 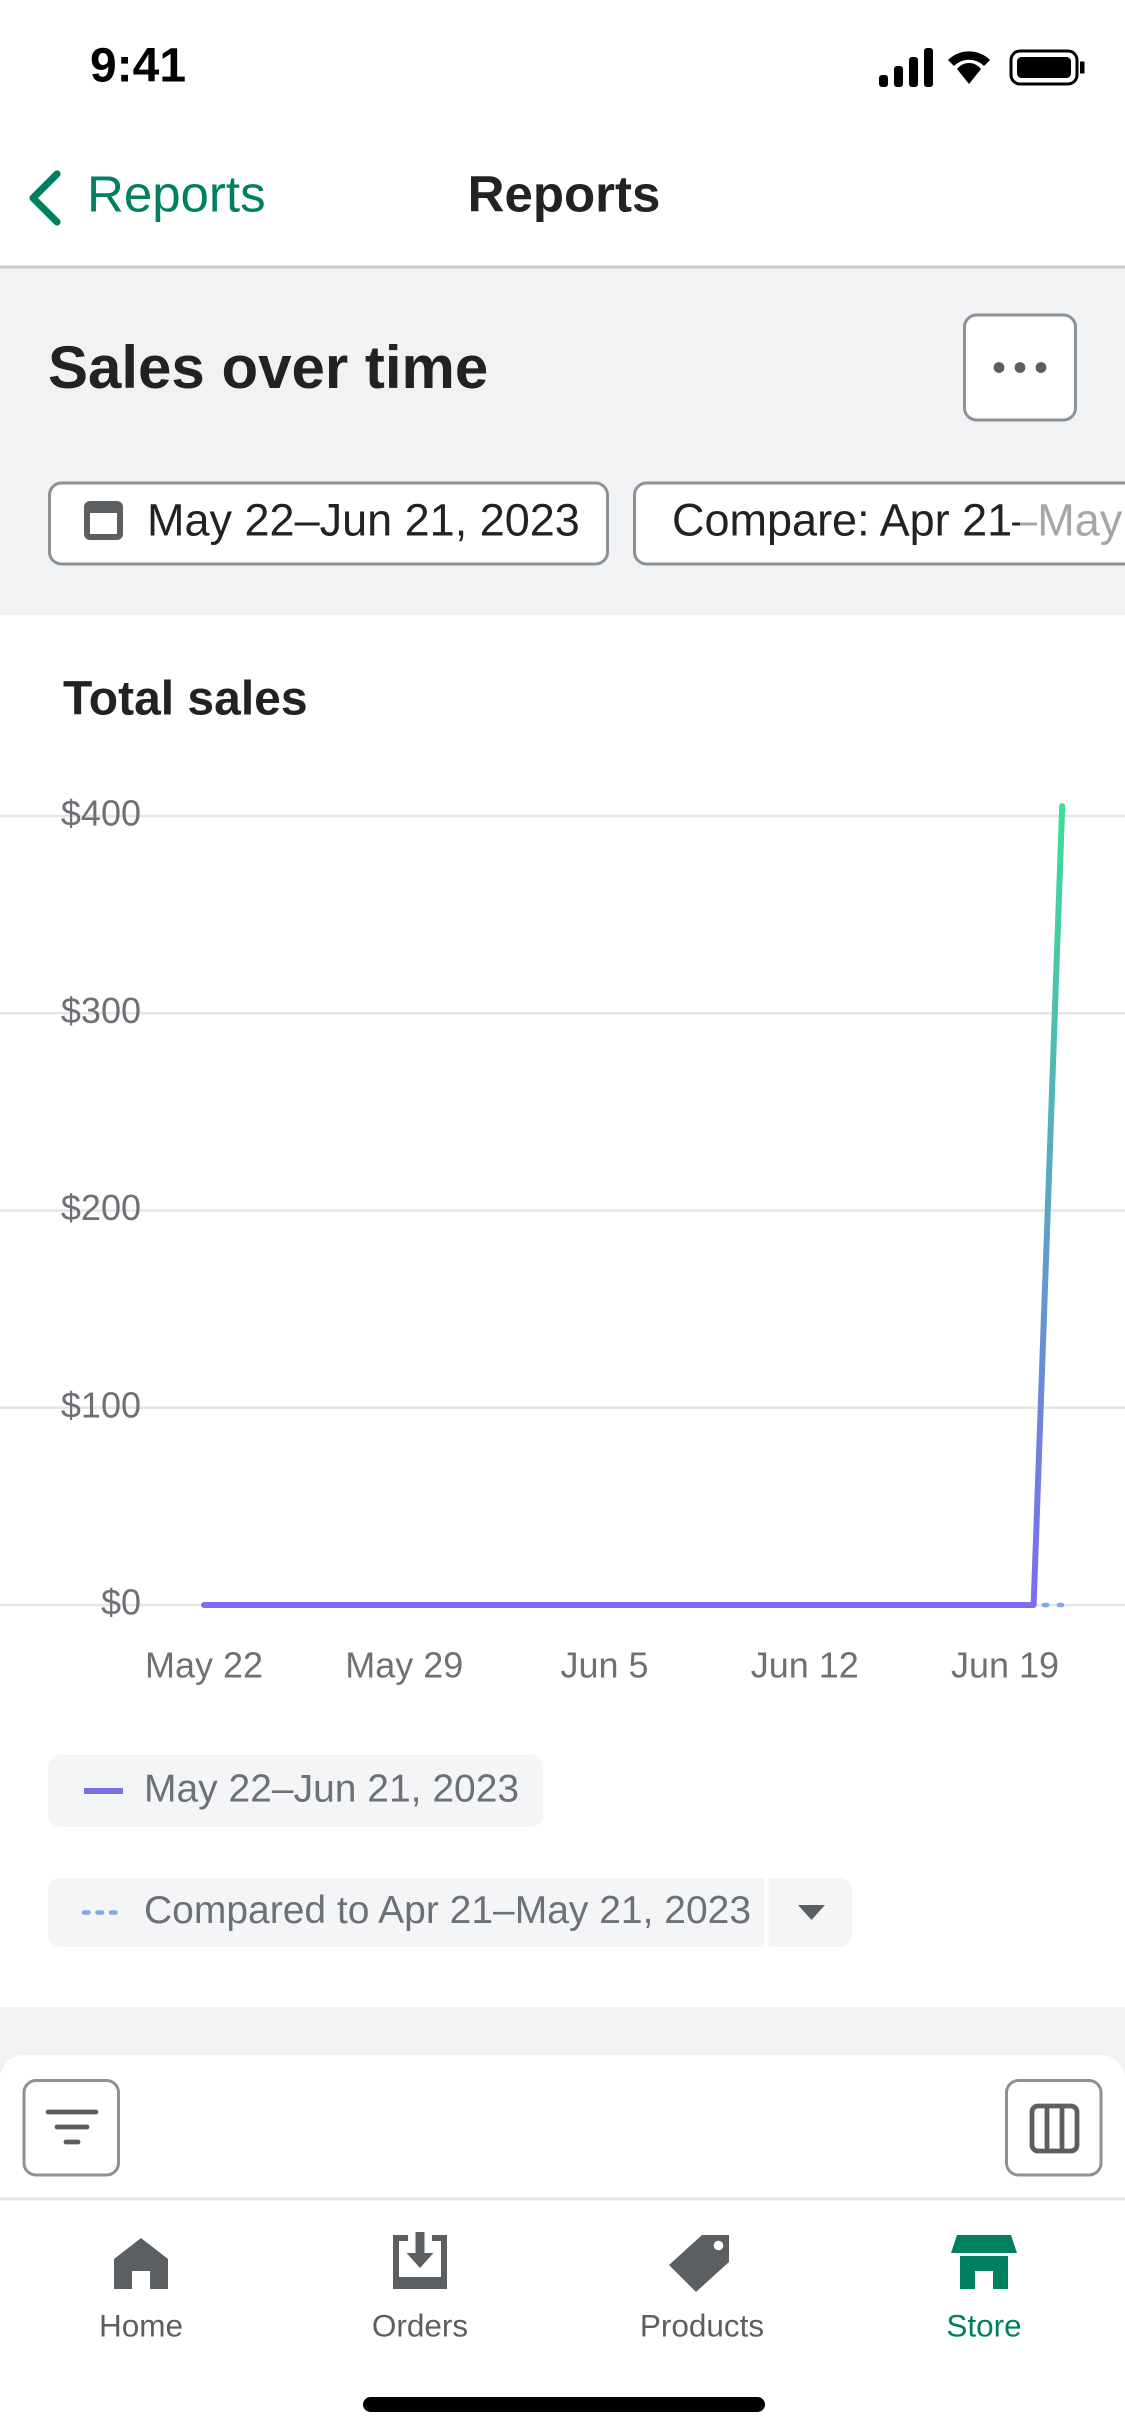 I want to click on tab-label: Store, so click(x=983, y=2325).